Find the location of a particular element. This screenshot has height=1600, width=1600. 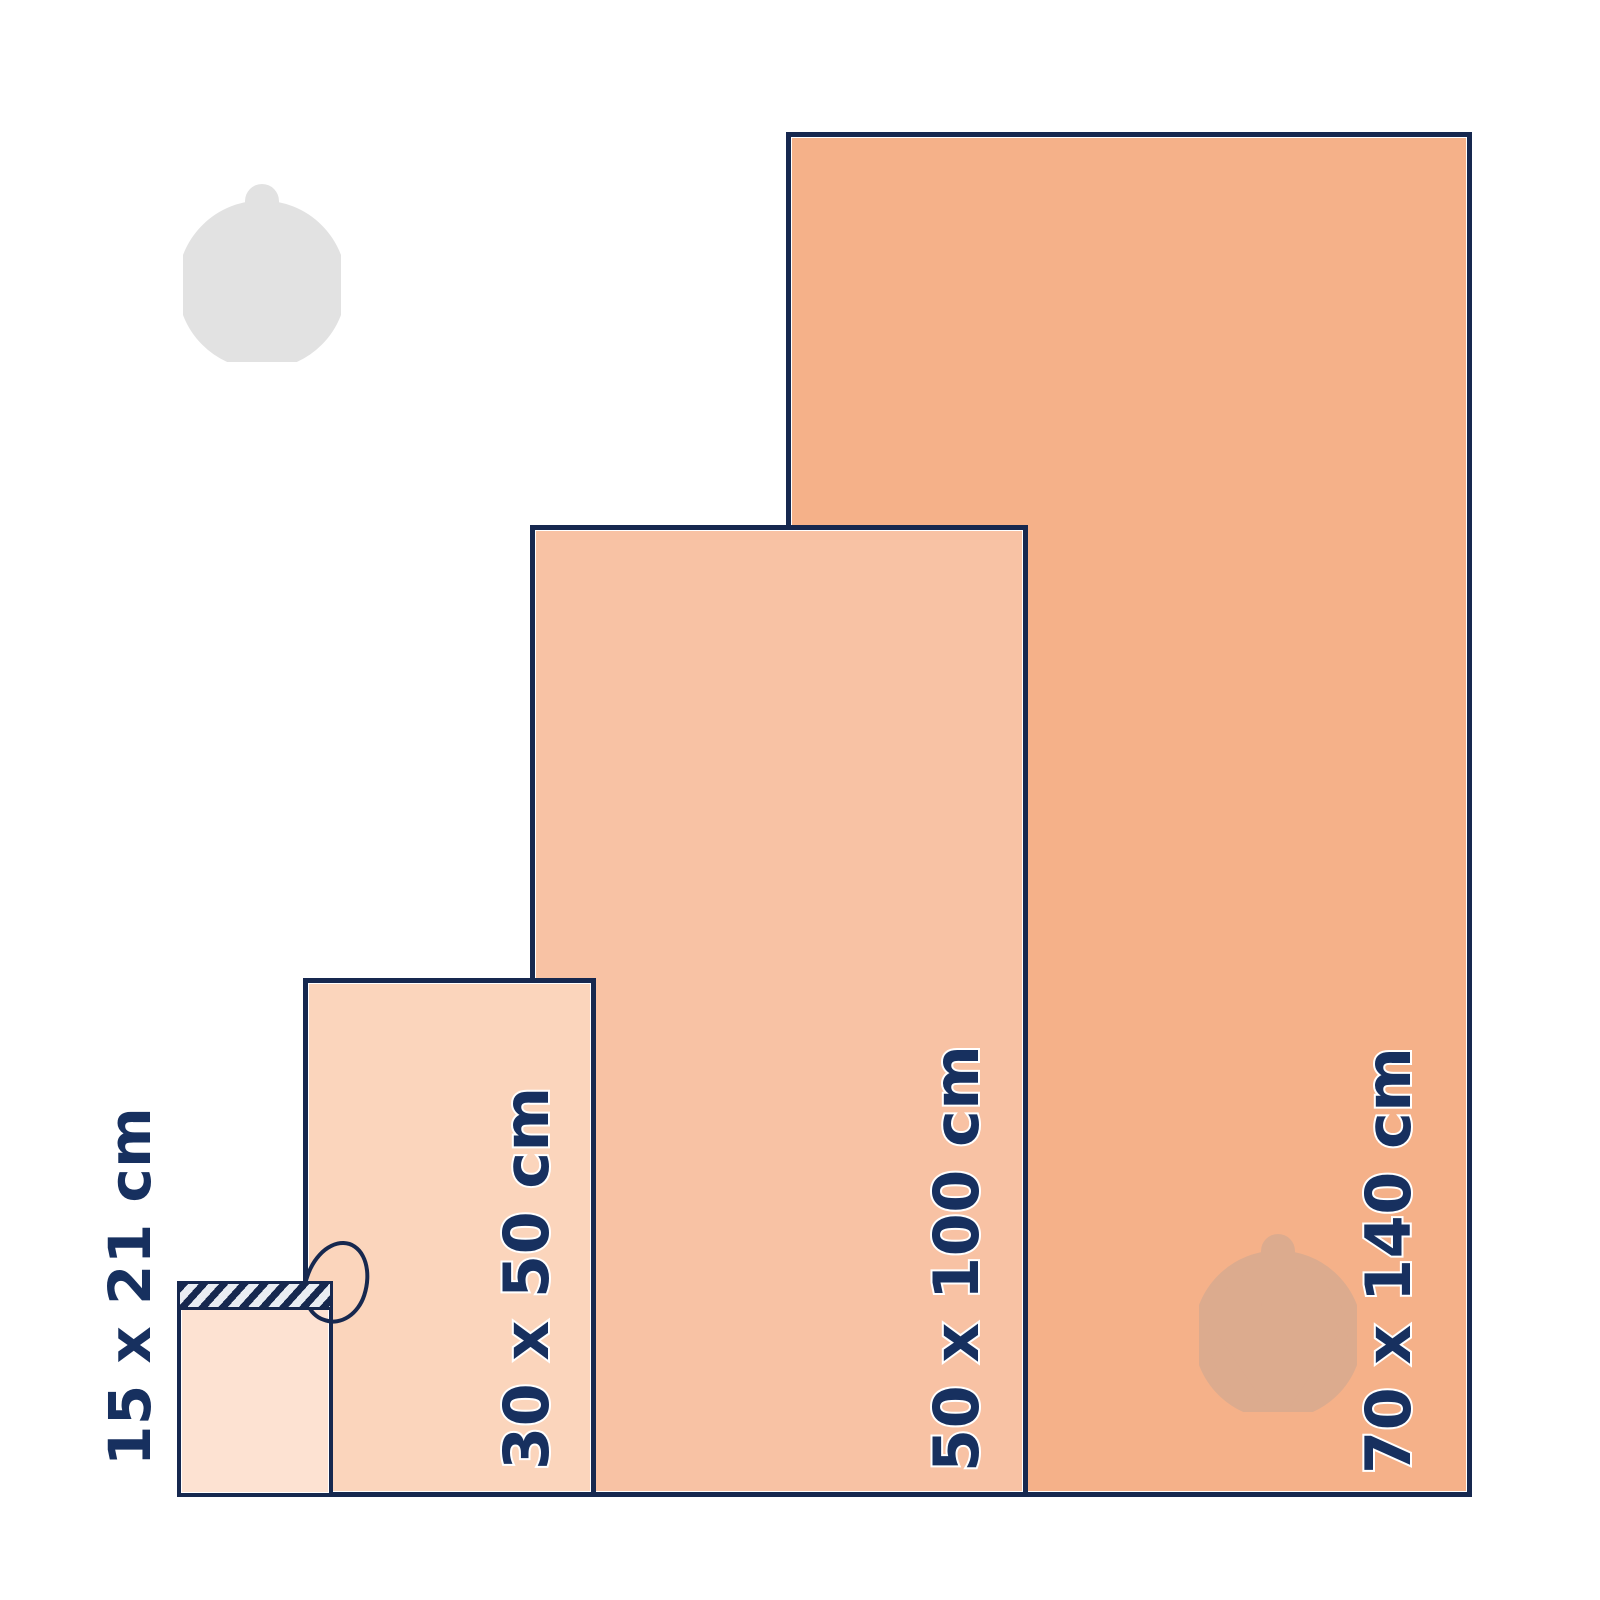

towel-rect-15x21 is located at coordinates (279, 1367).